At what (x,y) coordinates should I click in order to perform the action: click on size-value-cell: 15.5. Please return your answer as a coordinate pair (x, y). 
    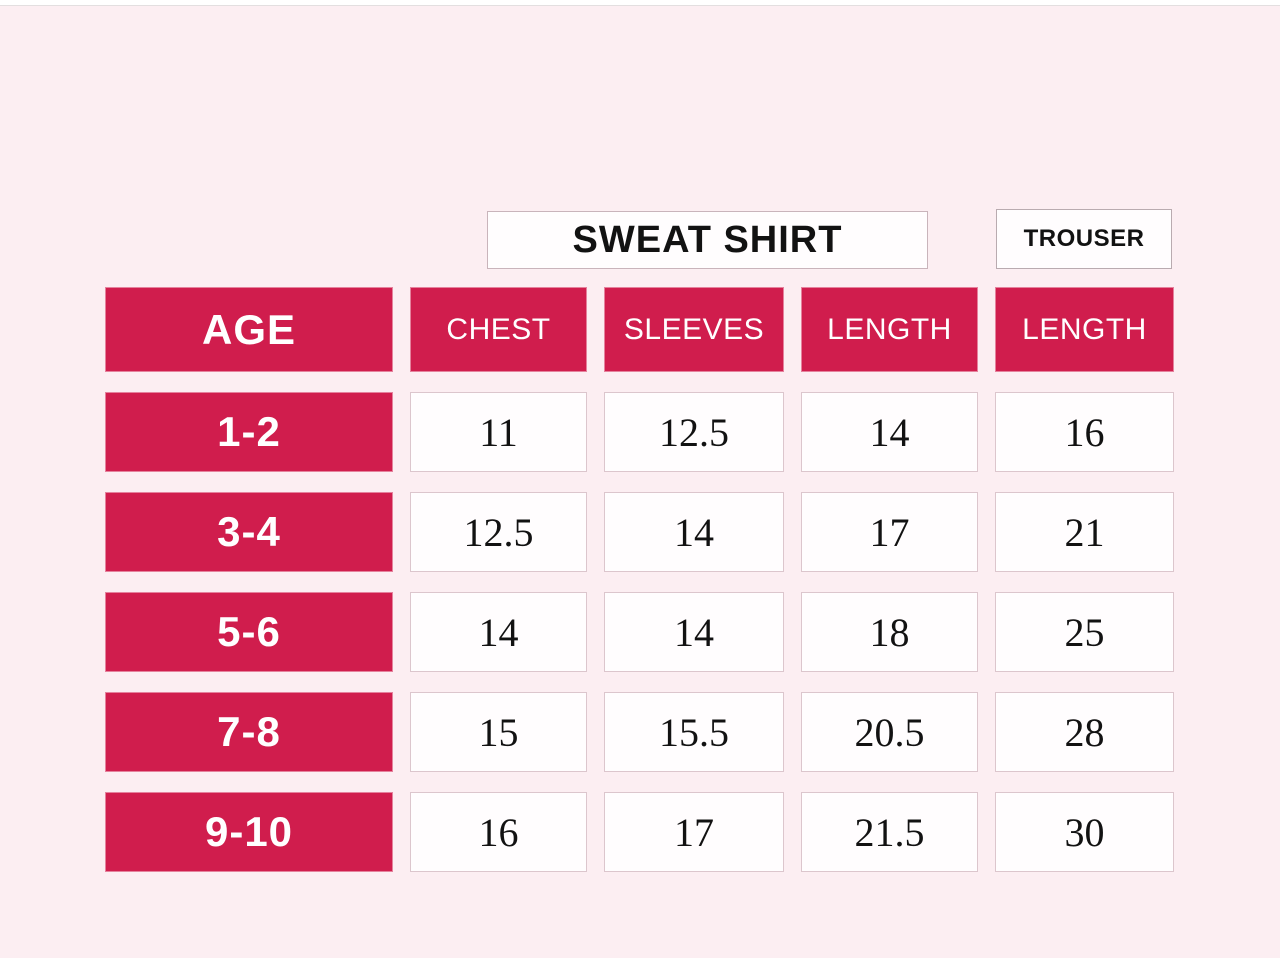
    Looking at the image, I should click on (694, 732).